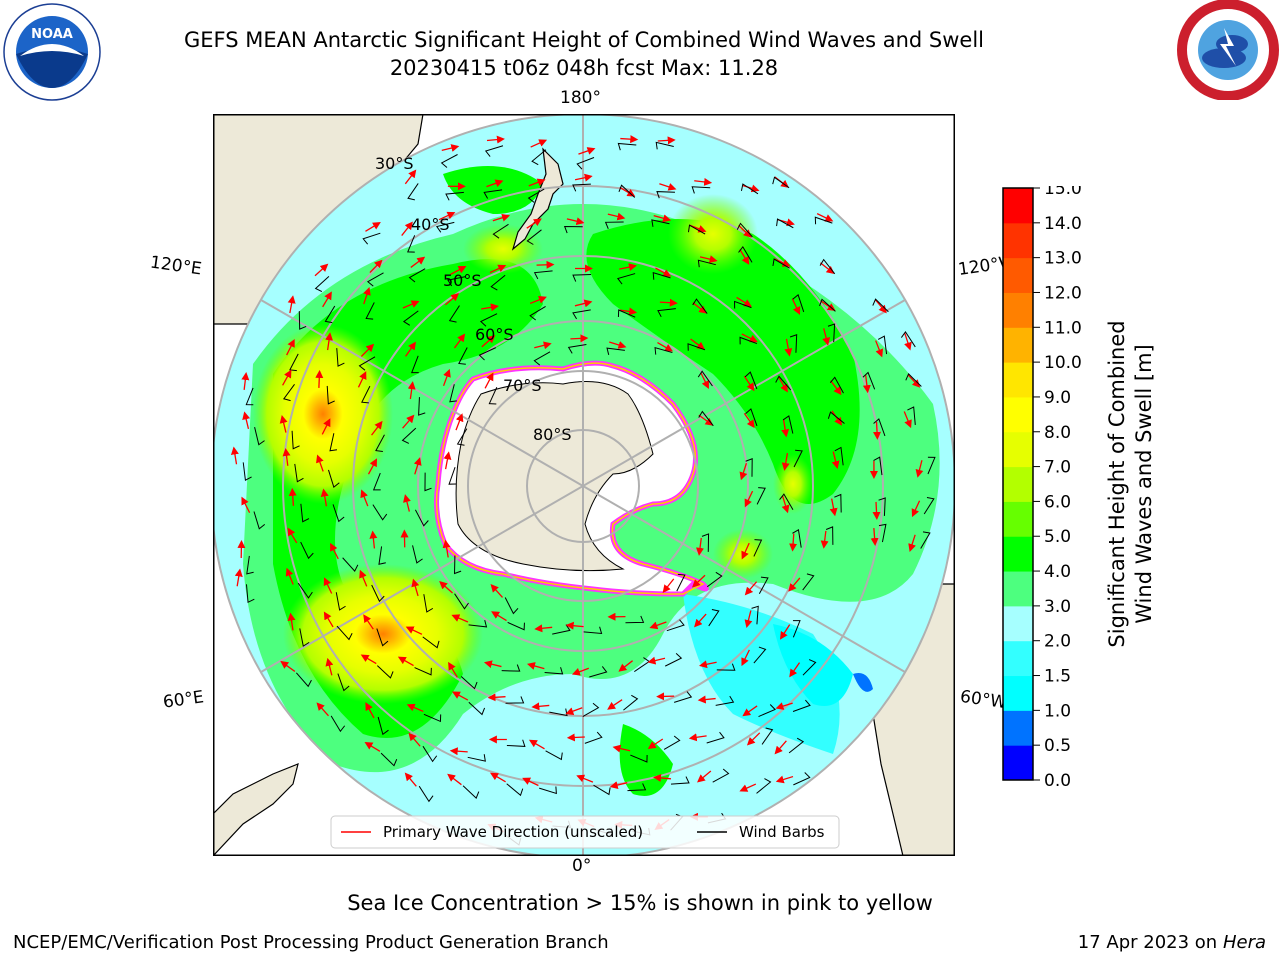 This screenshot has width=1280, height=960. Describe the element at coordinates (1063, 293) in the screenshot. I see `colorbar-tick-label: 12.0` at that location.